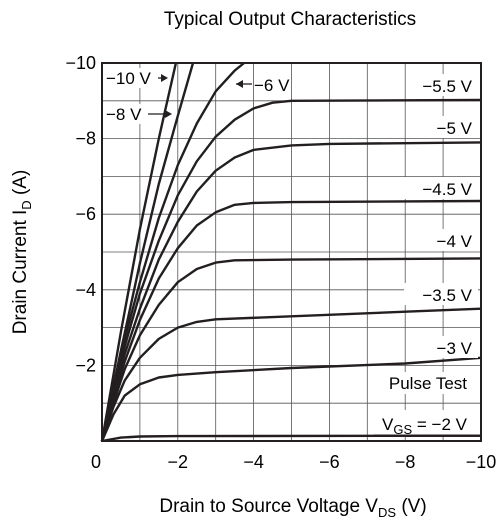 The width and height of the screenshot is (502, 526). Describe the element at coordinates (253, 462) in the screenshot. I see `x-tick-label: −4` at that location.